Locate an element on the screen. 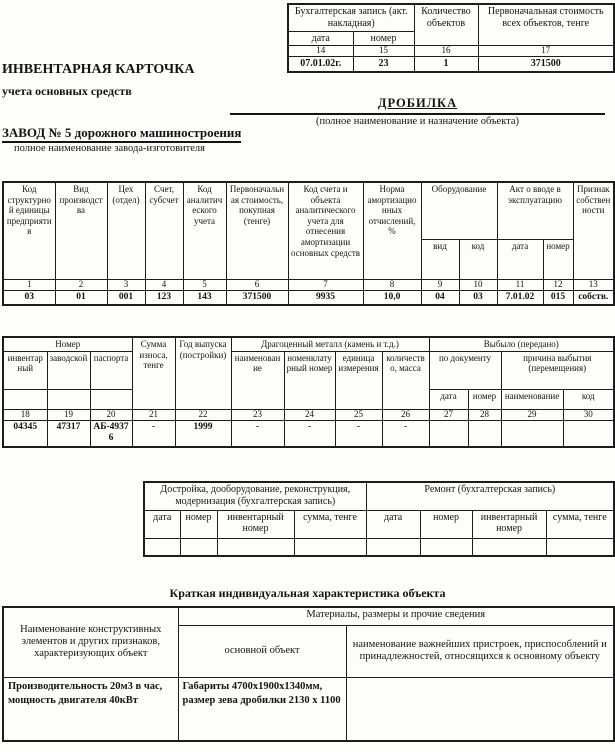  repair-group-header: Ремонт (бухгалтерская запись) is located at coordinates (490, 496).